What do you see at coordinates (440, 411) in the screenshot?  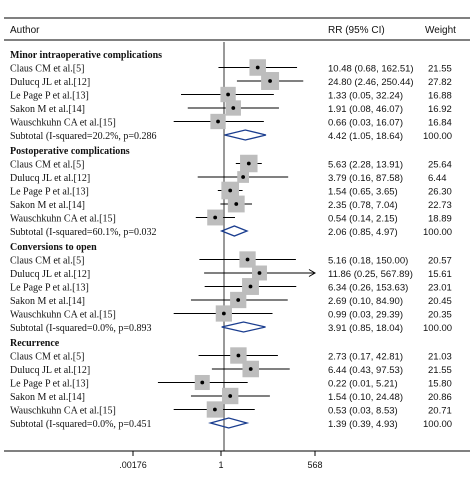 I see `weight-value: 20.71` at bounding box center [440, 411].